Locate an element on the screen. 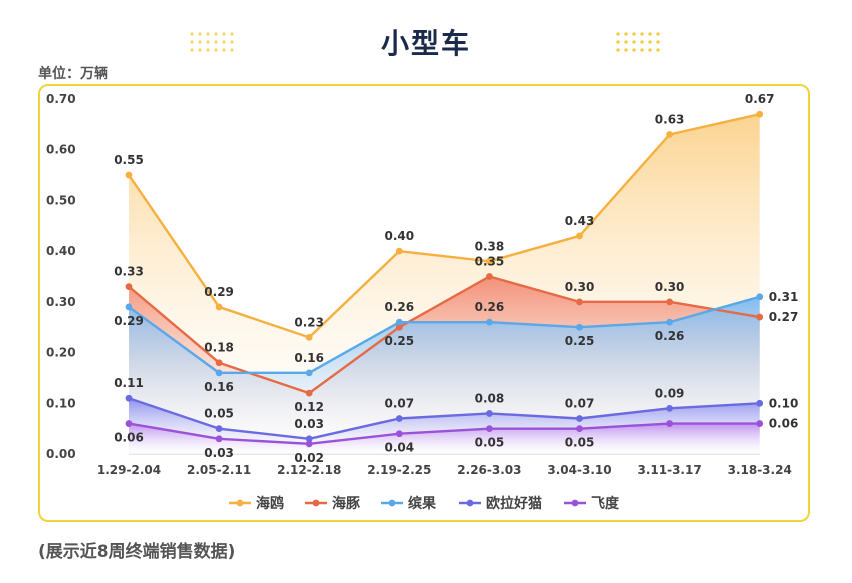 The height and width of the screenshot is (583, 852). legend-label: 缤果 is located at coordinates (422, 503).